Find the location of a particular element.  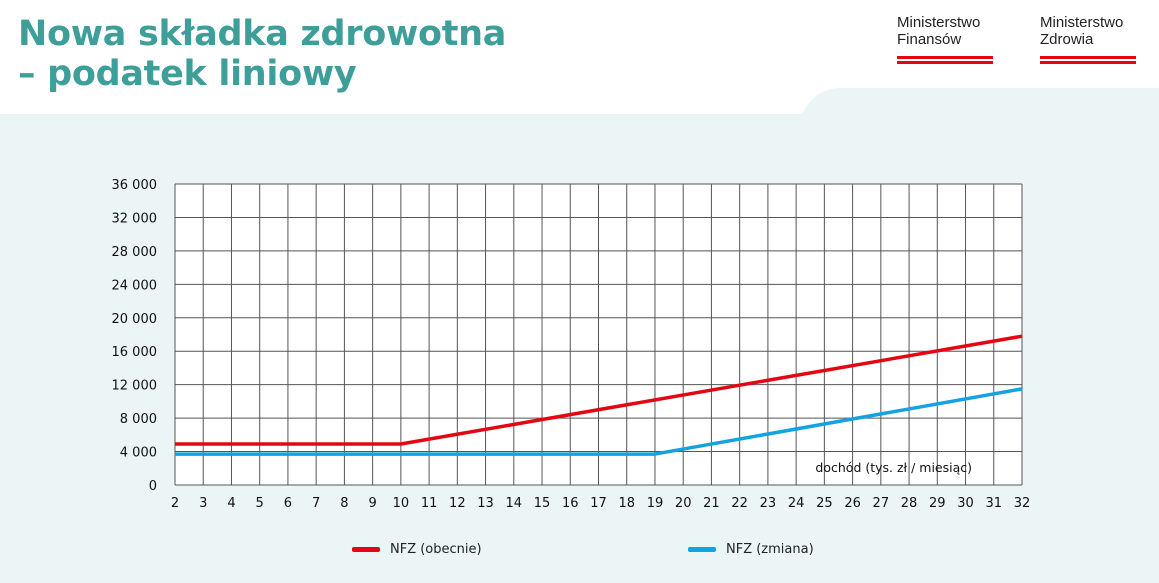

logo-name: Ministerstwo Finansów is located at coordinates (939, 31).